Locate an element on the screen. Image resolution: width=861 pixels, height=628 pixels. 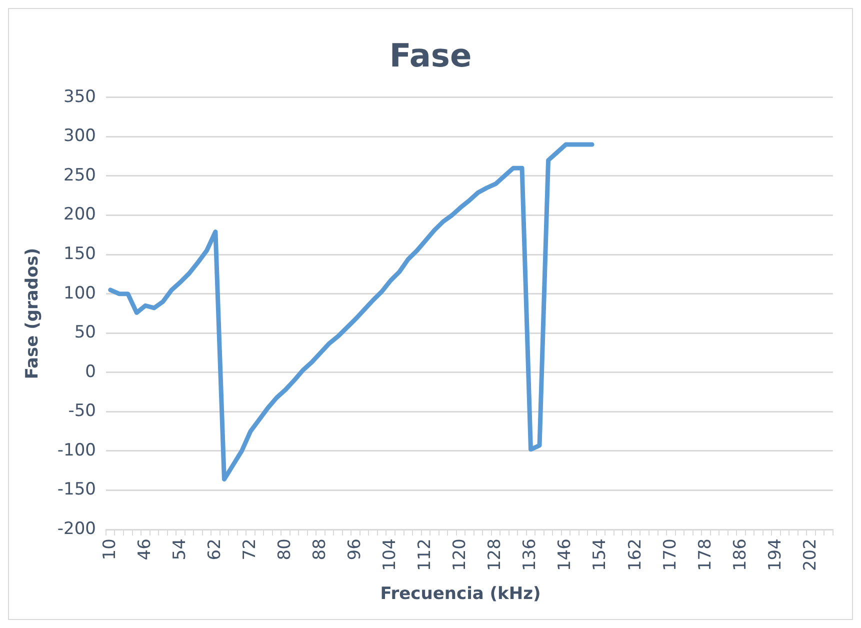
x-tick-label: 62 is located at coordinates (214, 549).